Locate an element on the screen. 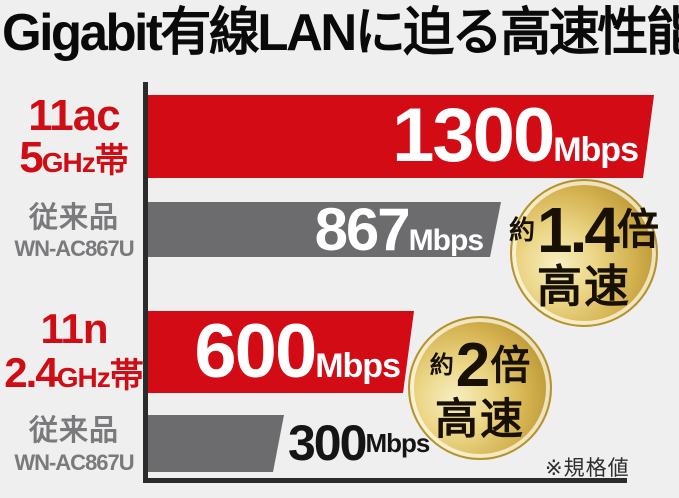 This screenshot has height=498, width=679. bar-11ac-1300: 1300 Mbps is located at coordinates (401, 136).